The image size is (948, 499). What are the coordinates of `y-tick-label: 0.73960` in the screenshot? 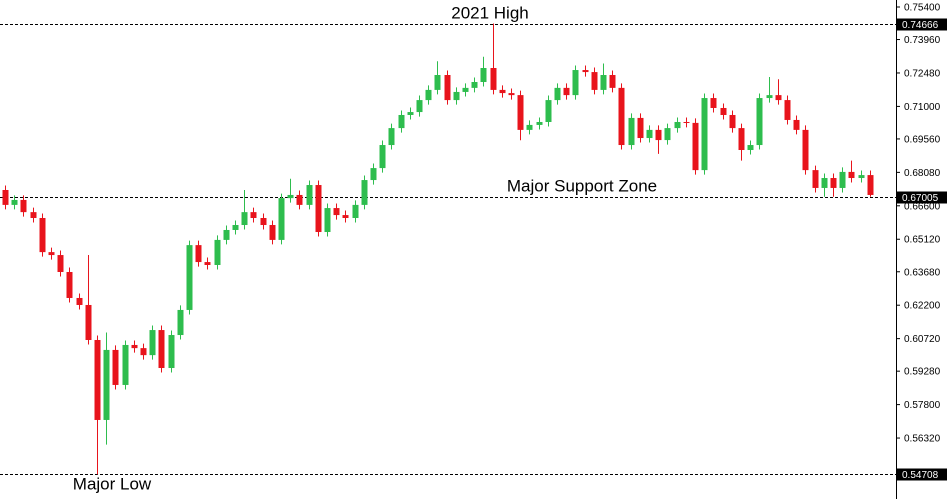 It's located at (922, 40).